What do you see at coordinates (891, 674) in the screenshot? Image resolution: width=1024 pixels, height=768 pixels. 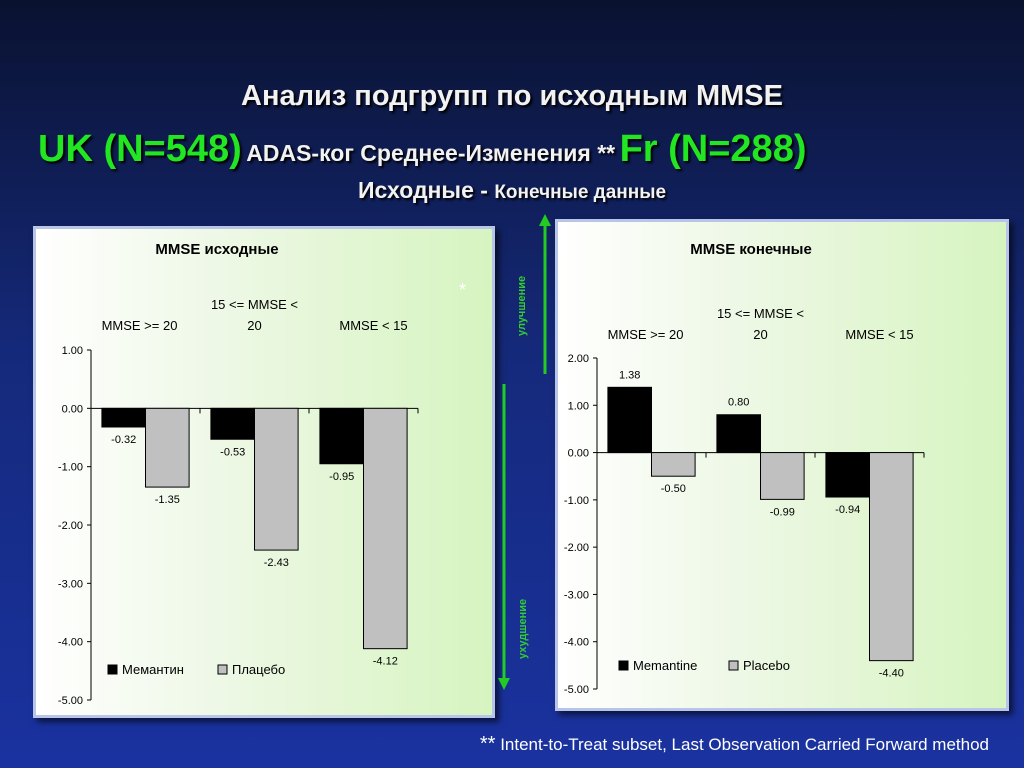 I see `data-label: -4.40` at bounding box center [891, 674].